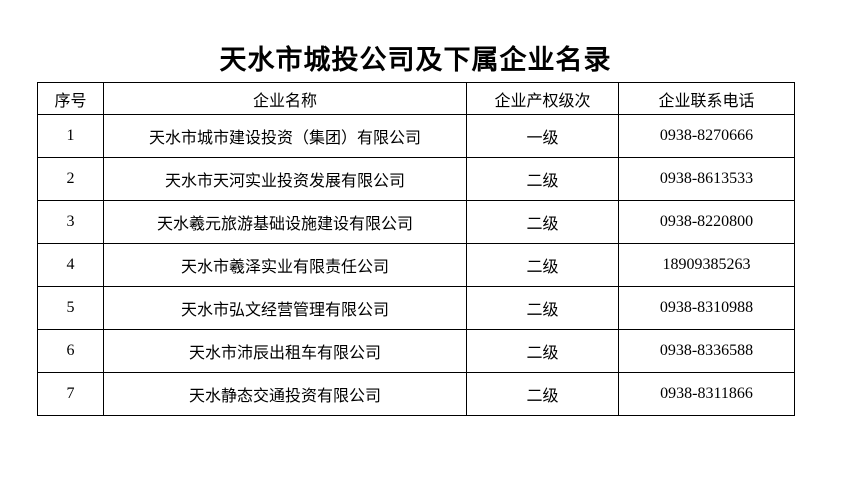  Describe the element at coordinates (706, 222) in the screenshot. I see `cell-contact-phone: 0938-8220800` at that location.